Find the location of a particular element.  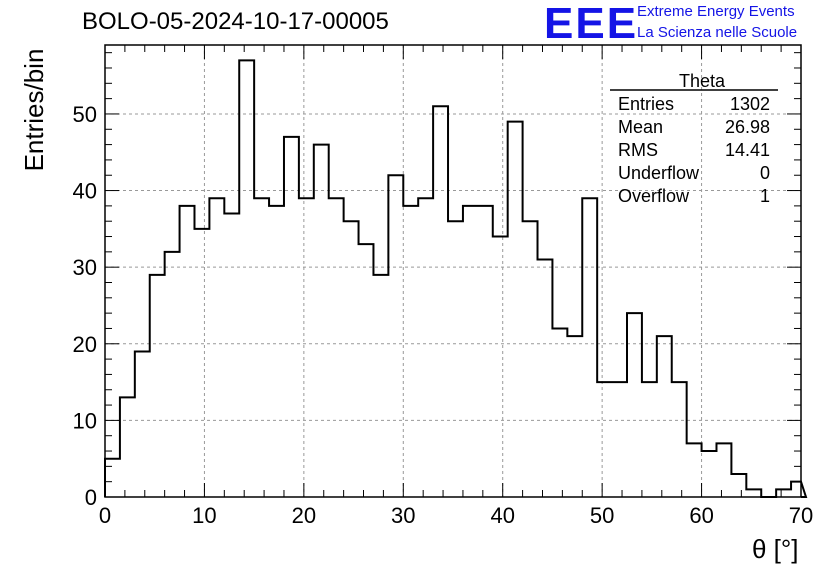

x-tick-label: 0 is located at coordinates (105, 515).